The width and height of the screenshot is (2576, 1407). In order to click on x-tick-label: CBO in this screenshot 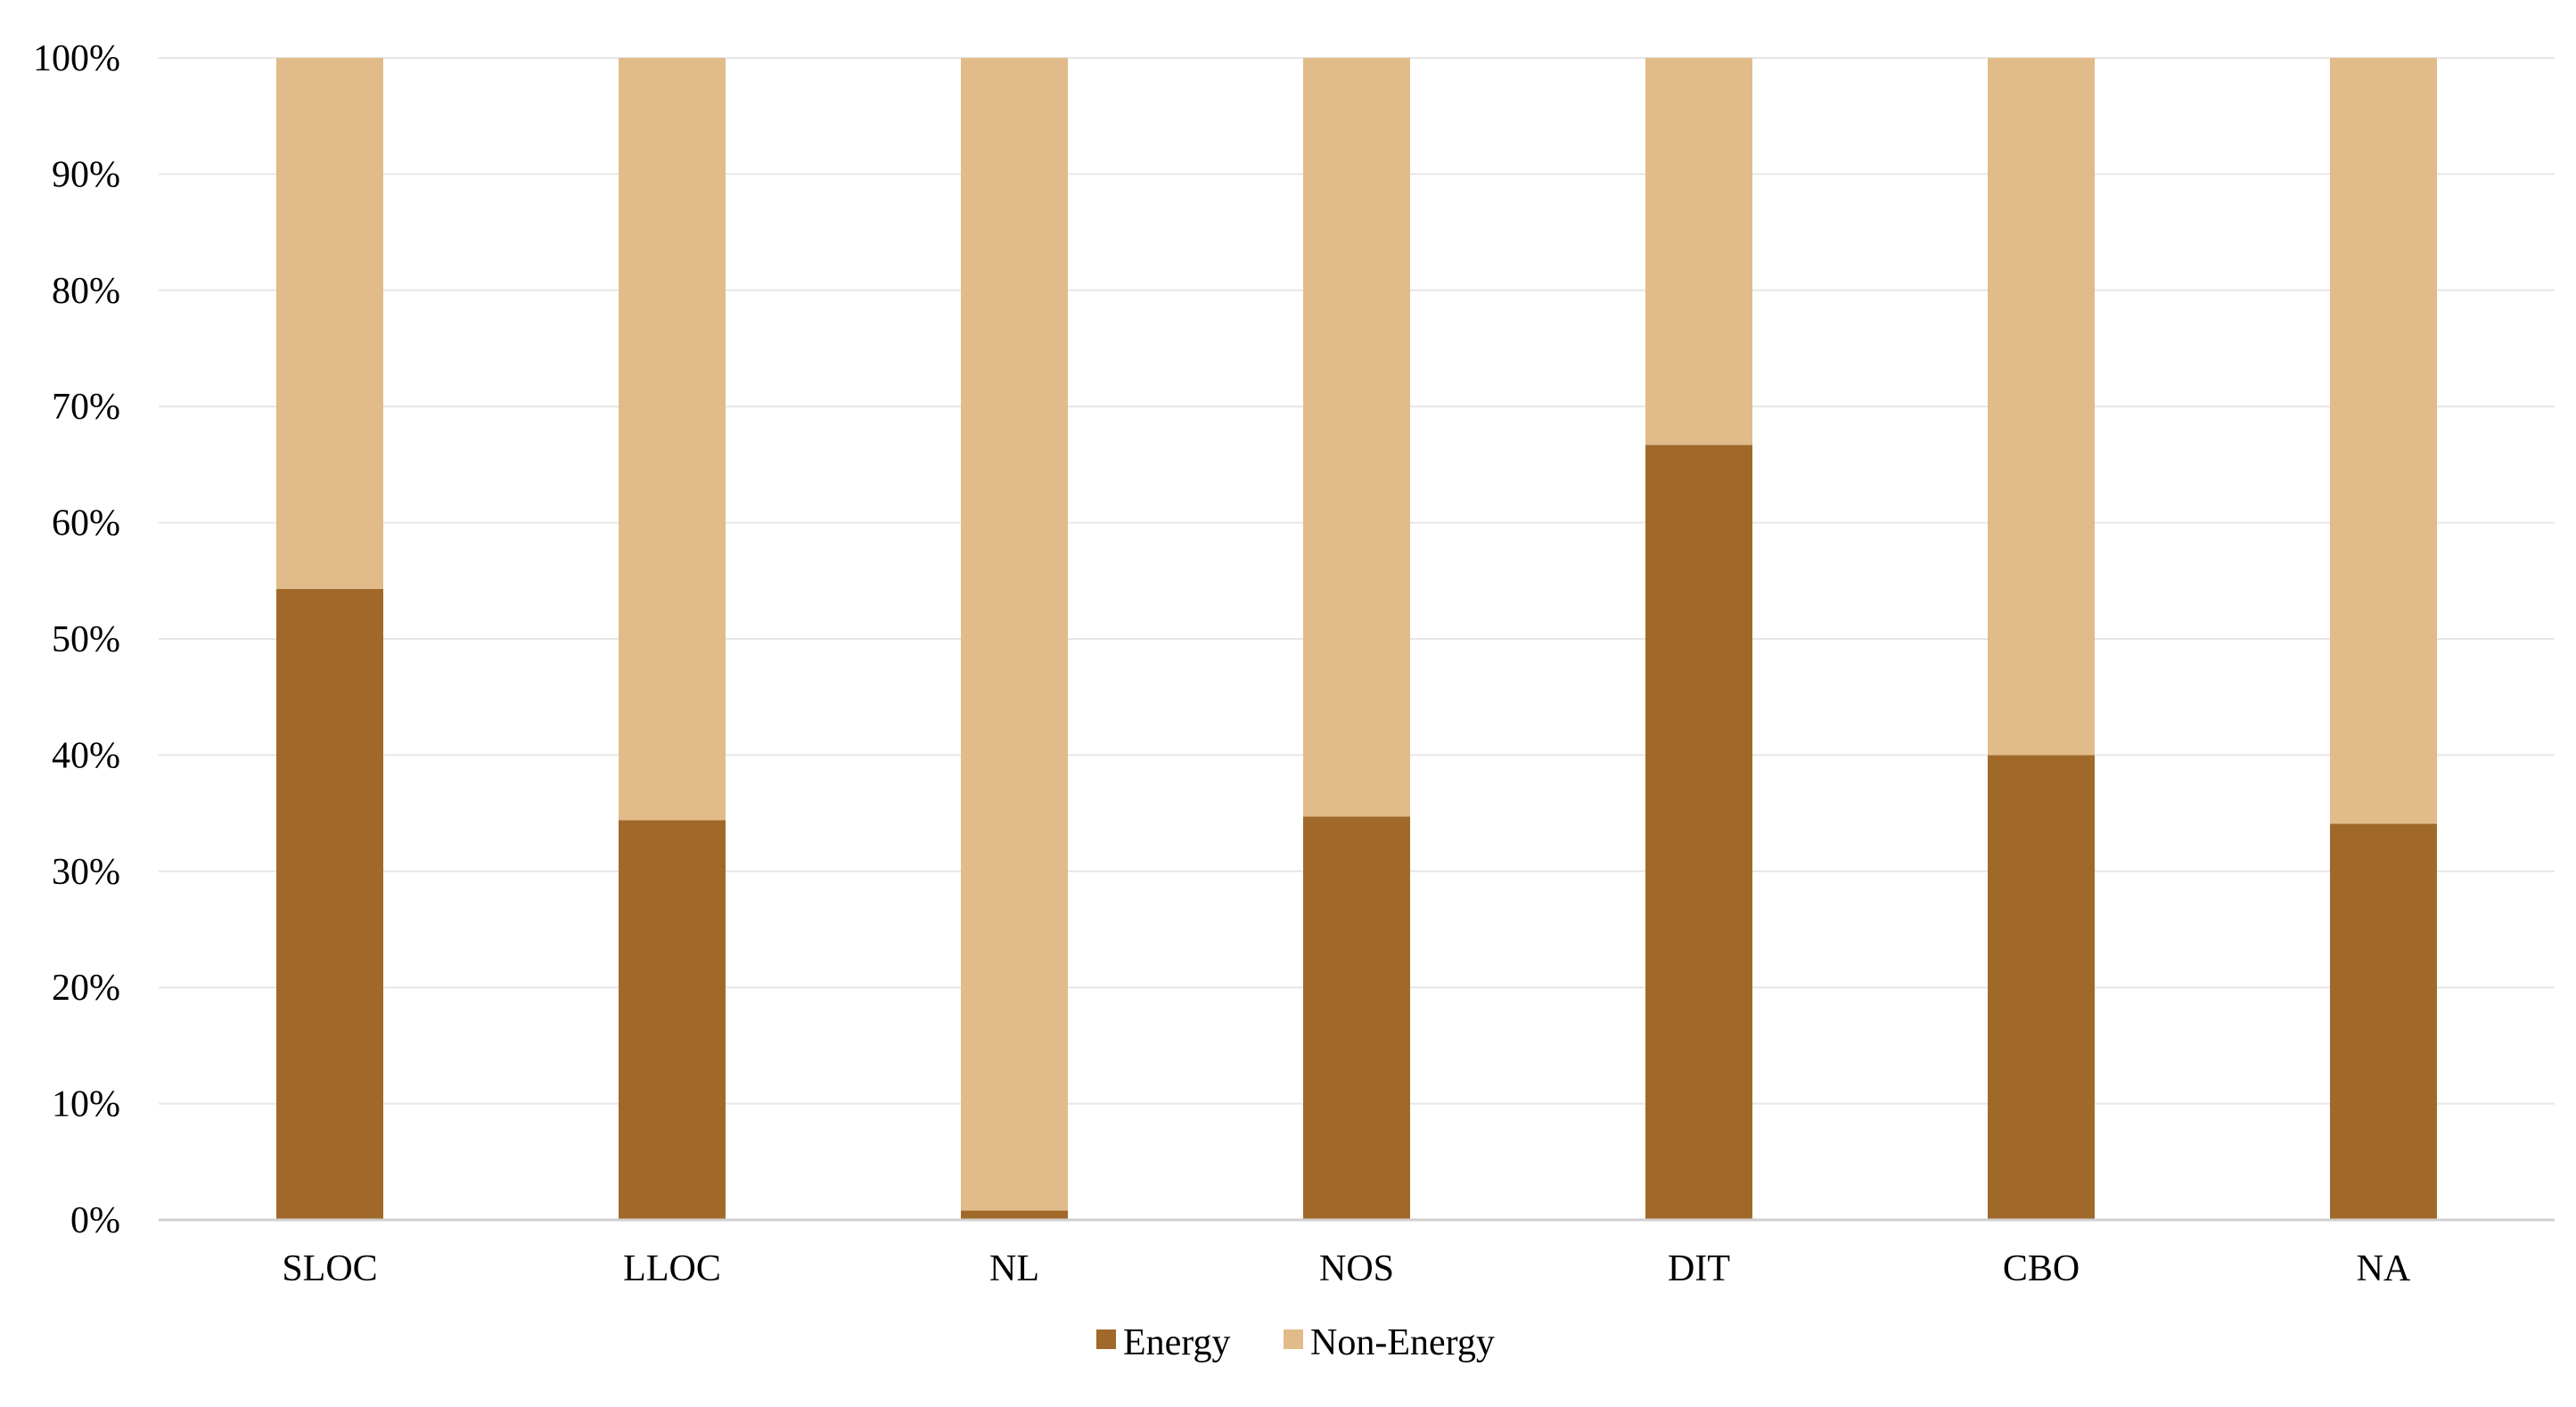, I will do `click(2041, 1268)`.